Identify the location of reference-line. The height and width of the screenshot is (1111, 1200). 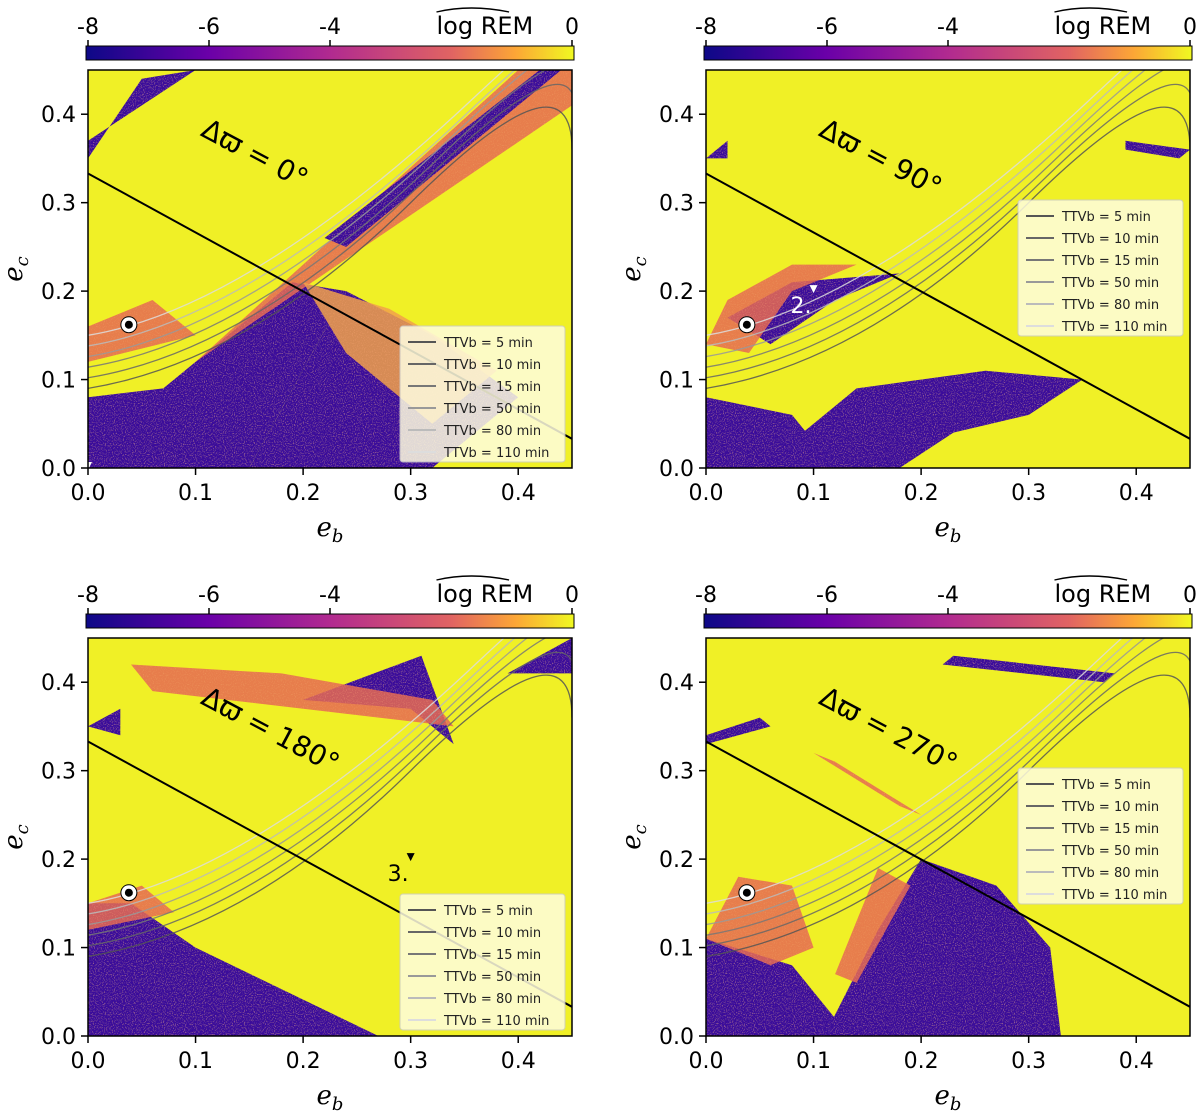
(948, 874).